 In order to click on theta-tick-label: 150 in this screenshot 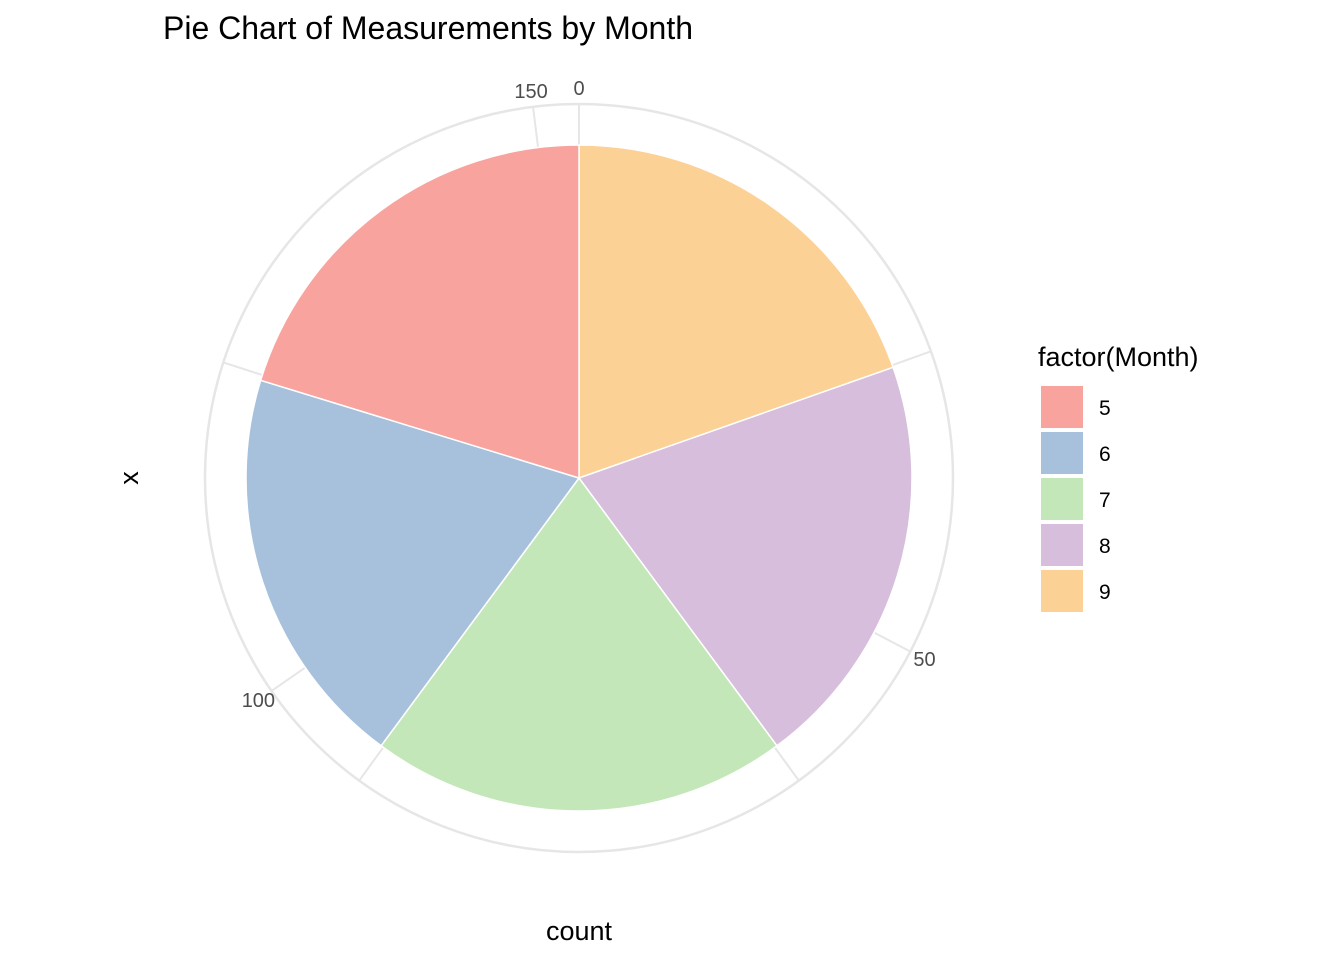, I will do `click(530, 92)`.